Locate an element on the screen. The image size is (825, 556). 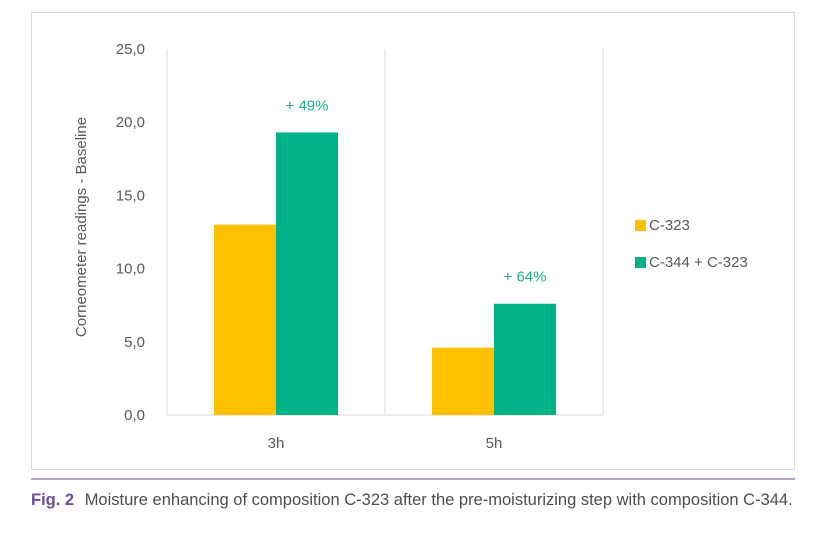
y-tick-label: 10,0 is located at coordinates (130, 269).